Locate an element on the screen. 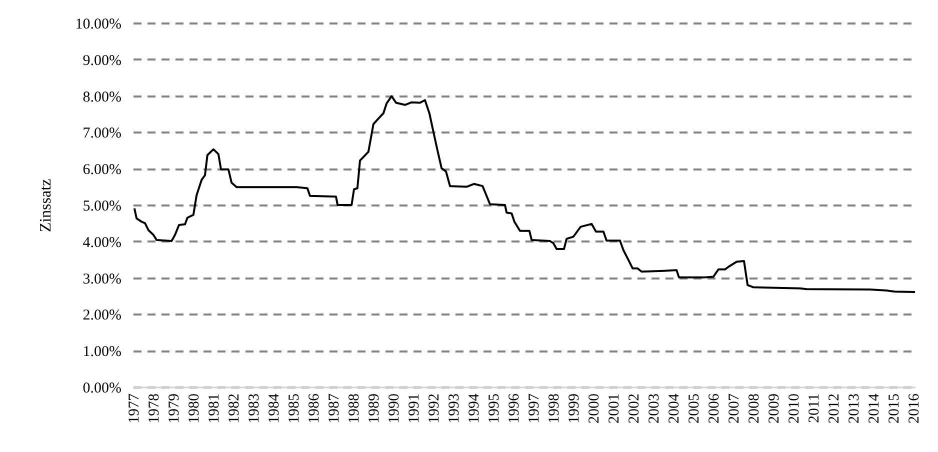 Image resolution: width=938 pixels, height=452 pixels. x-tick-label: 2009 is located at coordinates (774, 409).